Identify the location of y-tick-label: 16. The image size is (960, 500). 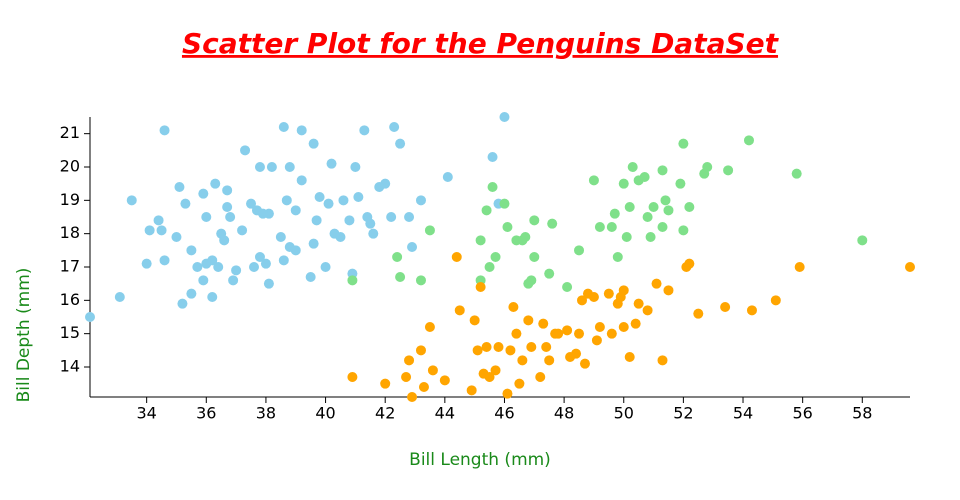
(70, 299).